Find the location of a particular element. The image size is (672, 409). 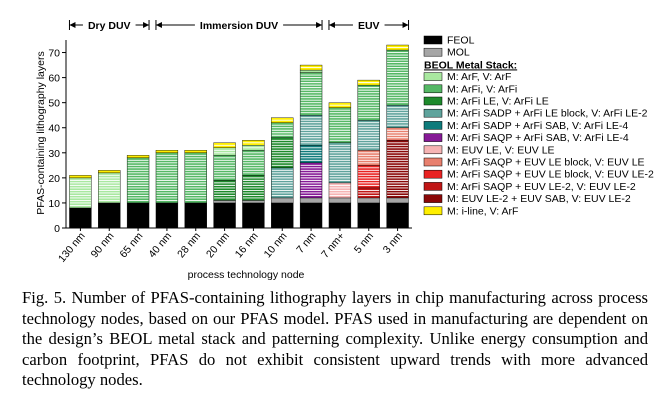

legend-label: M: i-line, V: ArF is located at coordinates (482, 211).